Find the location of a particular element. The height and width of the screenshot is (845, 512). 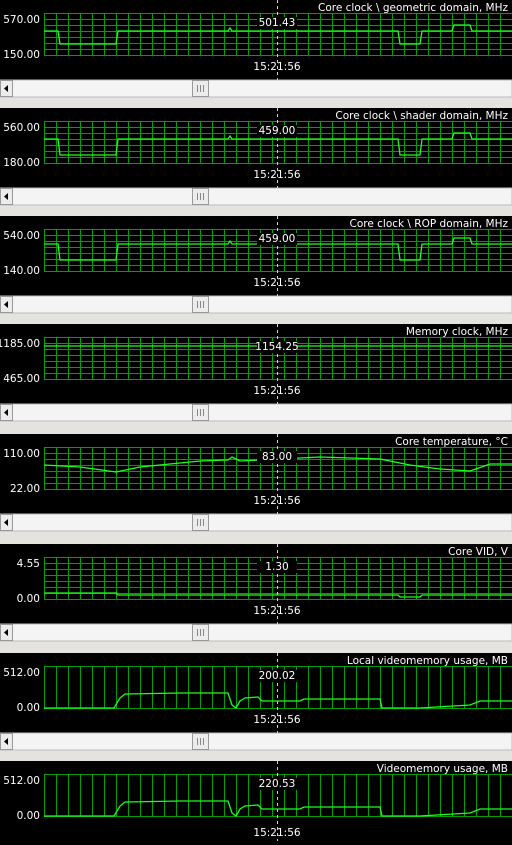

y-min-label: 150.00 is located at coordinates (21, 55).